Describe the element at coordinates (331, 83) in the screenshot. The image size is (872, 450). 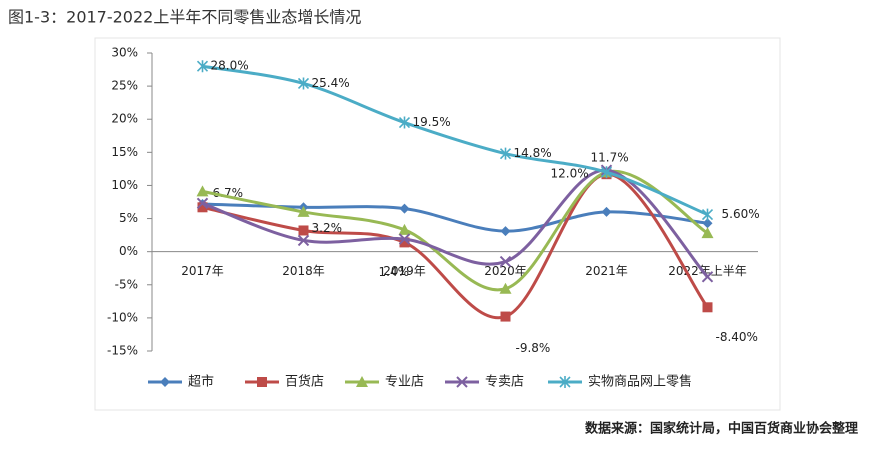
I see `data-label: 25.4%` at that location.